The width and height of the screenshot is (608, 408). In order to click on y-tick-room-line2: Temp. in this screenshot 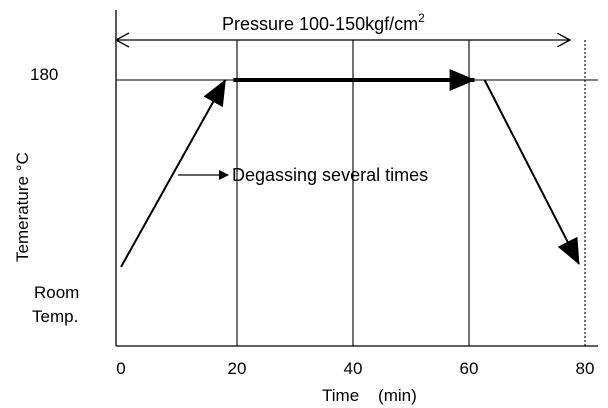, I will do `click(55, 316)`.